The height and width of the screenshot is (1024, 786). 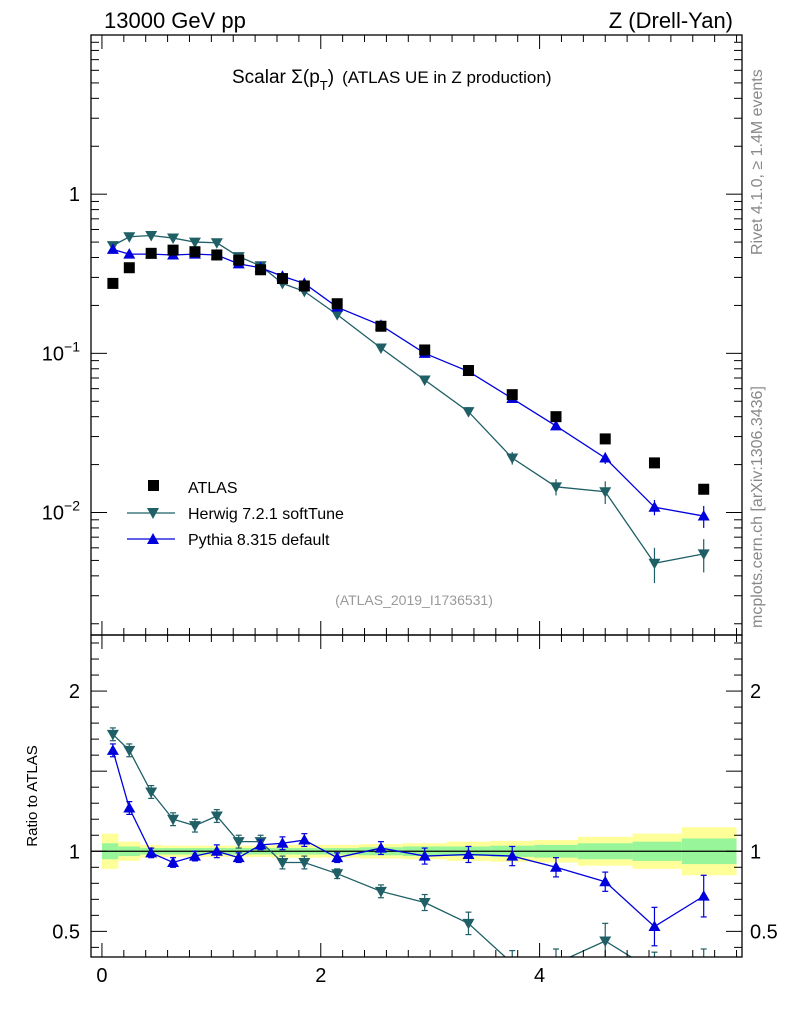 I want to click on ratio-ytick-label-right: 1, so click(x=755, y=852).